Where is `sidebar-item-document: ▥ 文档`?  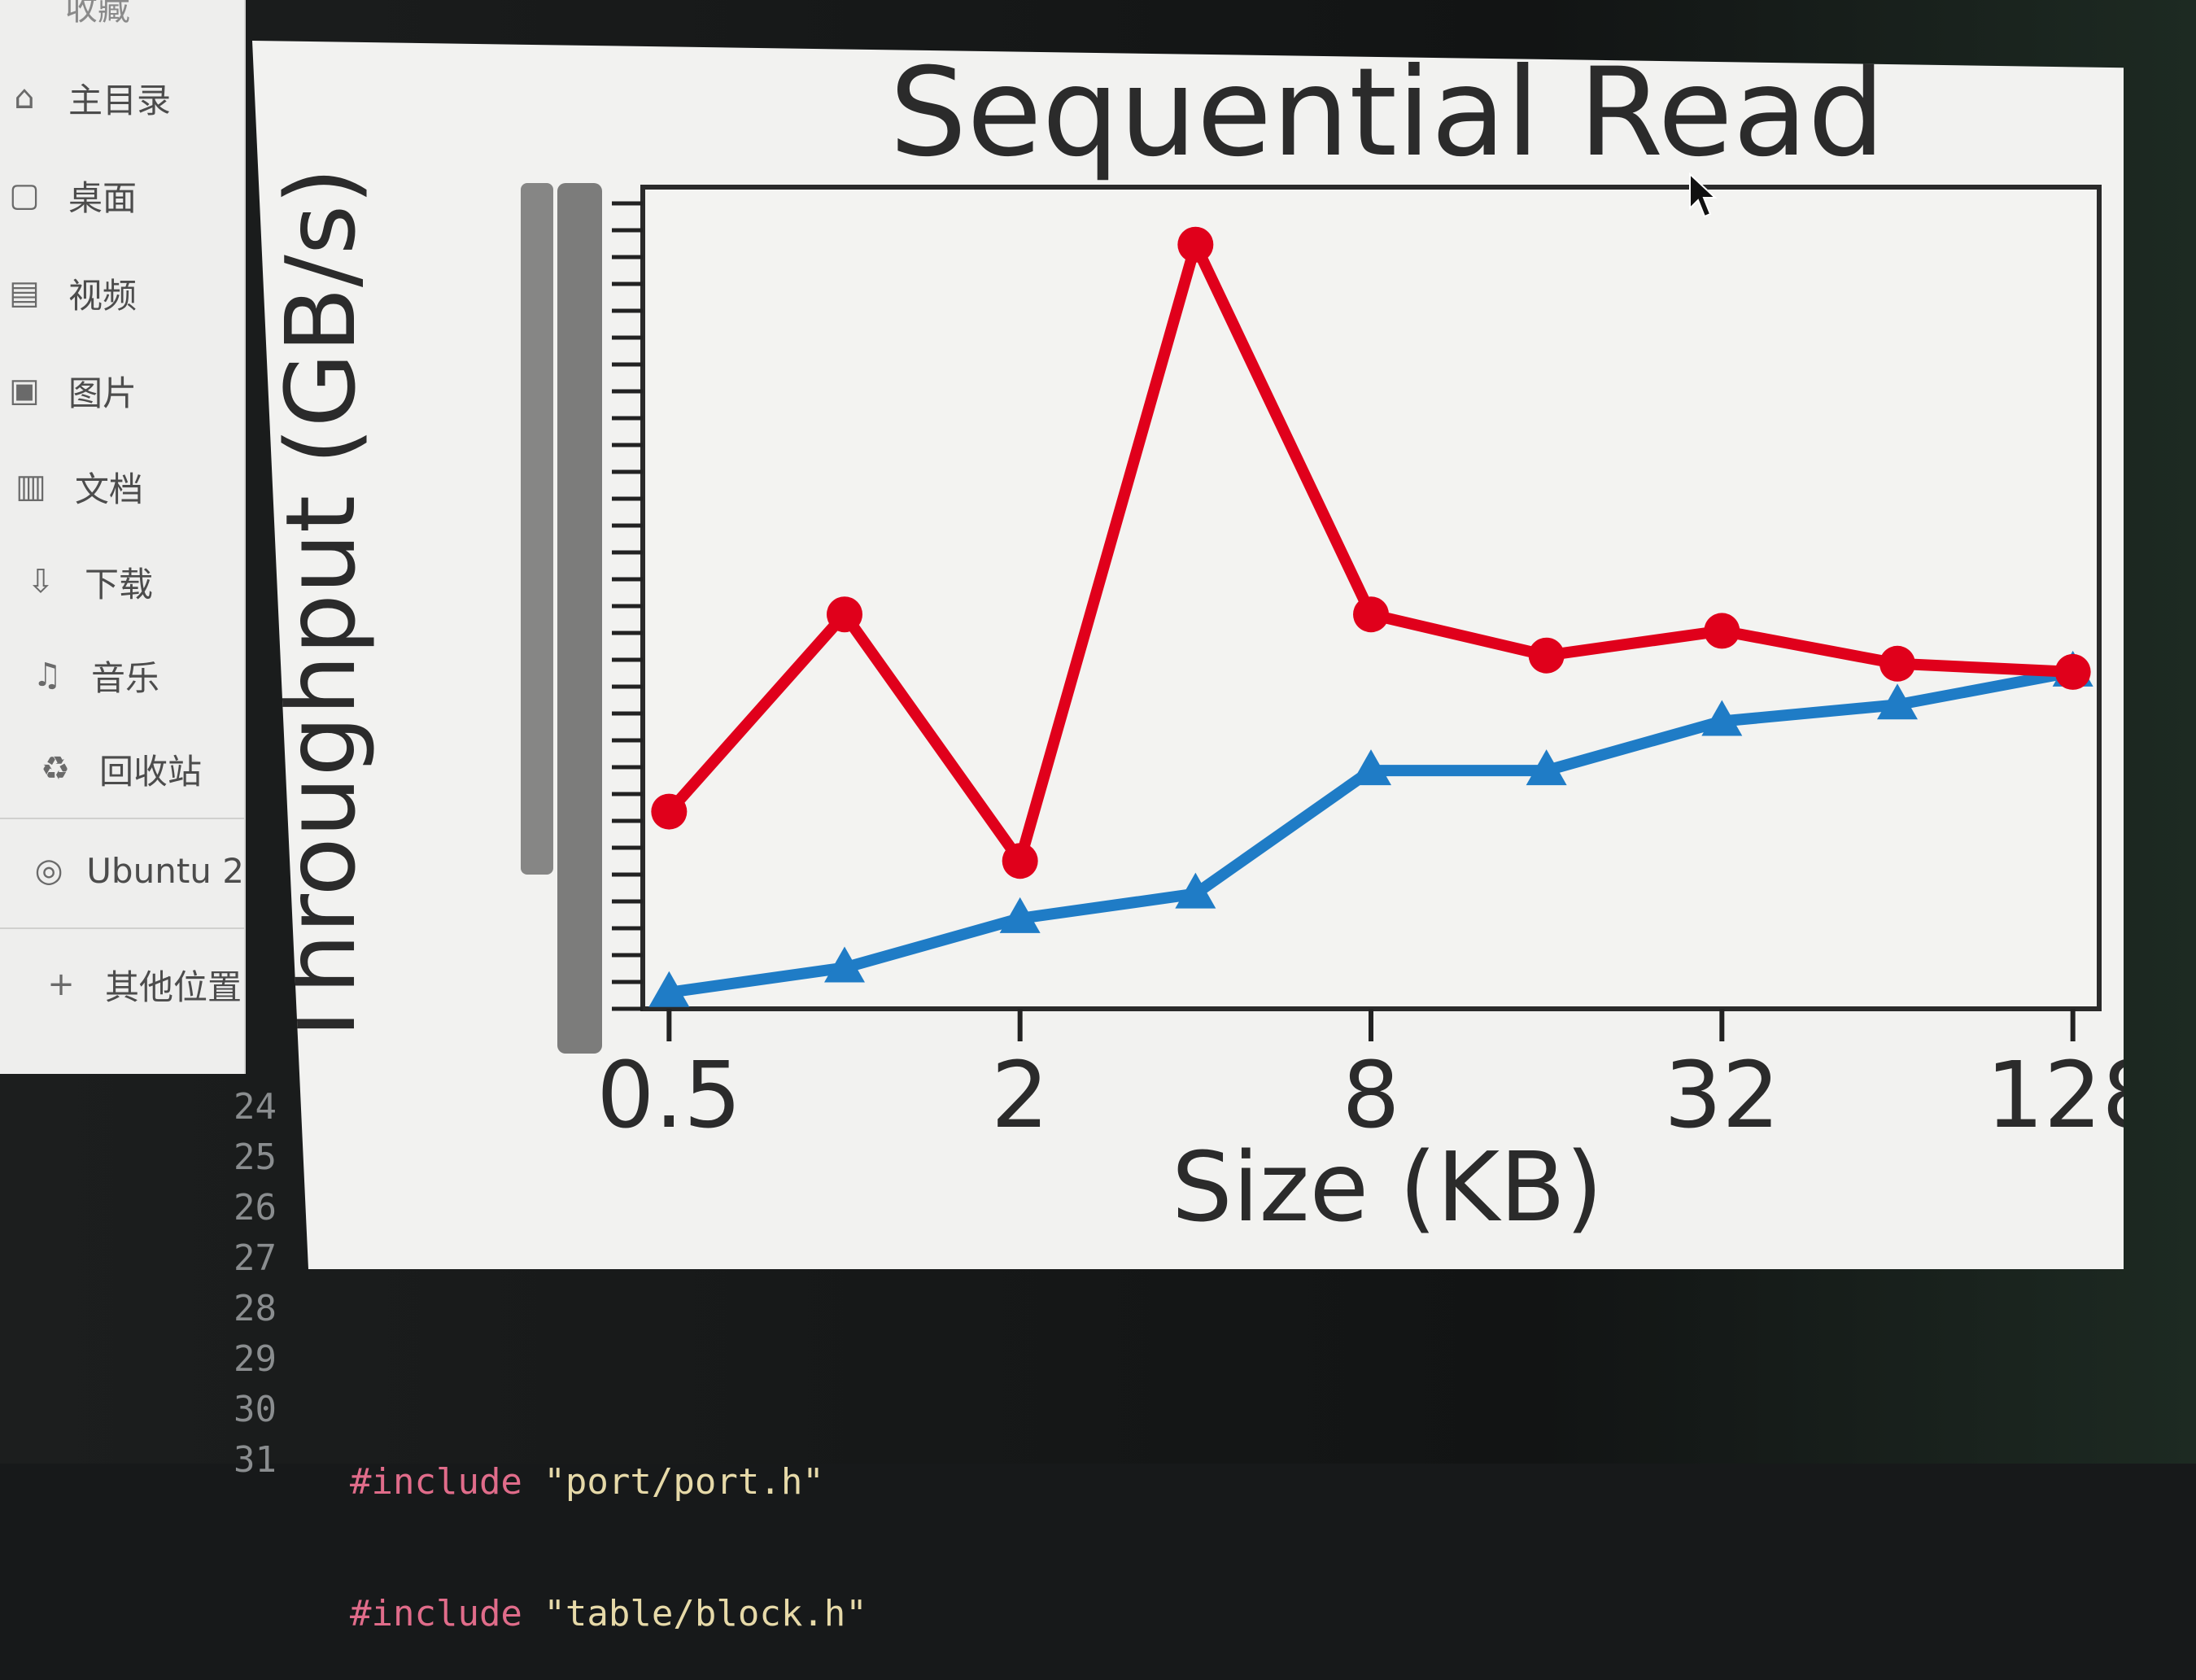 sidebar-item-document: ▥ 文档 is located at coordinates (122, 487).